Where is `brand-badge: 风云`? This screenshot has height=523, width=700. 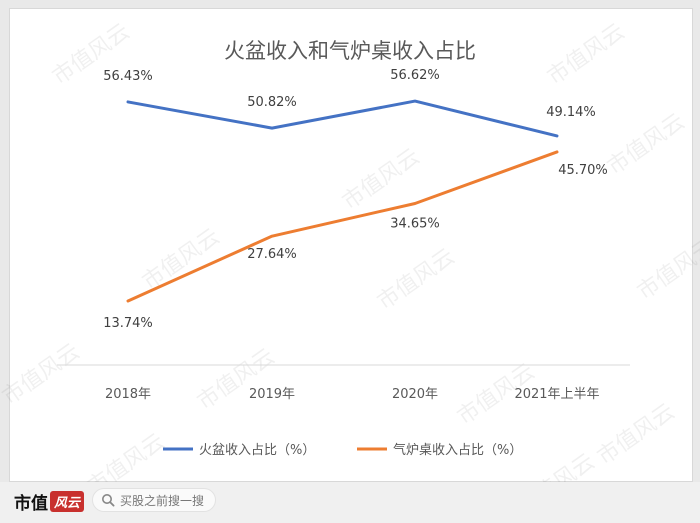
brand-badge: 风云 is located at coordinates (67, 501).